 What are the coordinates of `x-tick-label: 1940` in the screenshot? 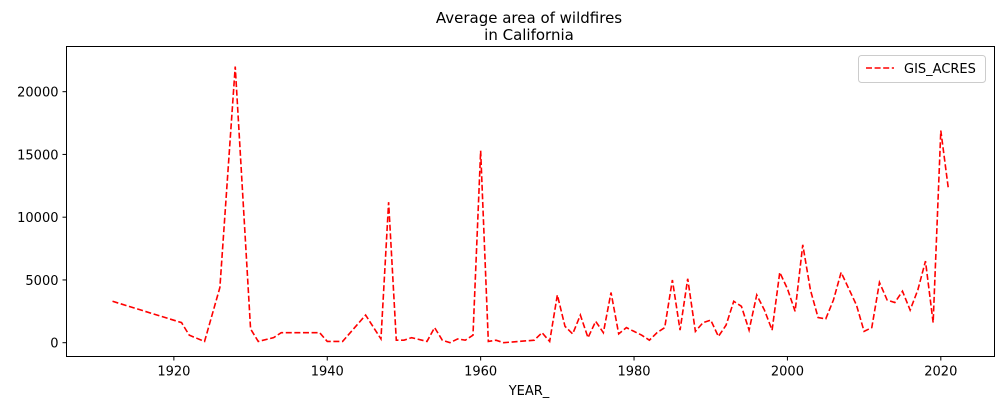 It's located at (327, 372).